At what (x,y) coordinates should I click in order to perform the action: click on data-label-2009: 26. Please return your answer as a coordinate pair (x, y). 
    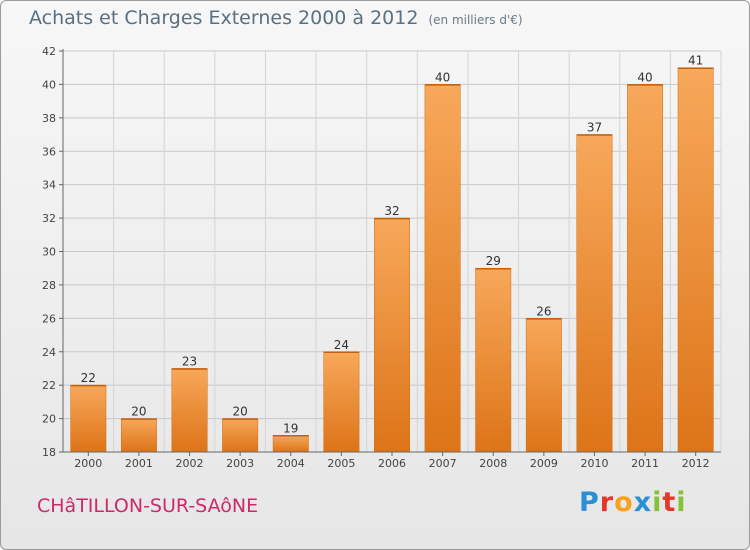
    Looking at the image, I should click on (543, 311).